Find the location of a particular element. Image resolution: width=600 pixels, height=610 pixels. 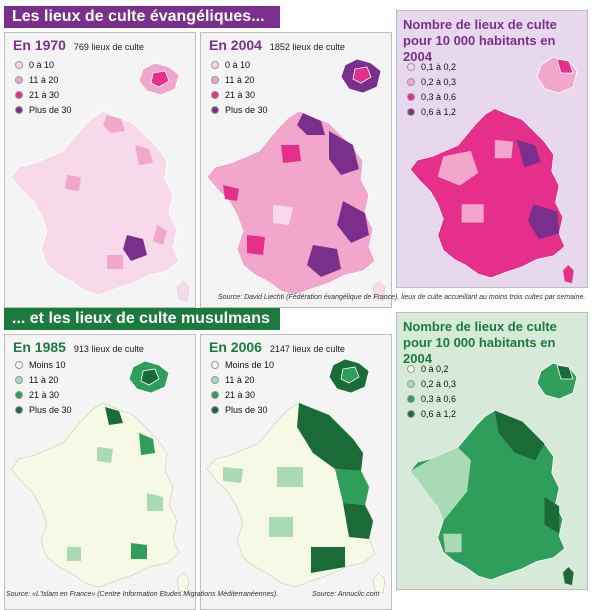

panel-title: En 2004 1852 lieux de culte is located at coordinates (277, 45).